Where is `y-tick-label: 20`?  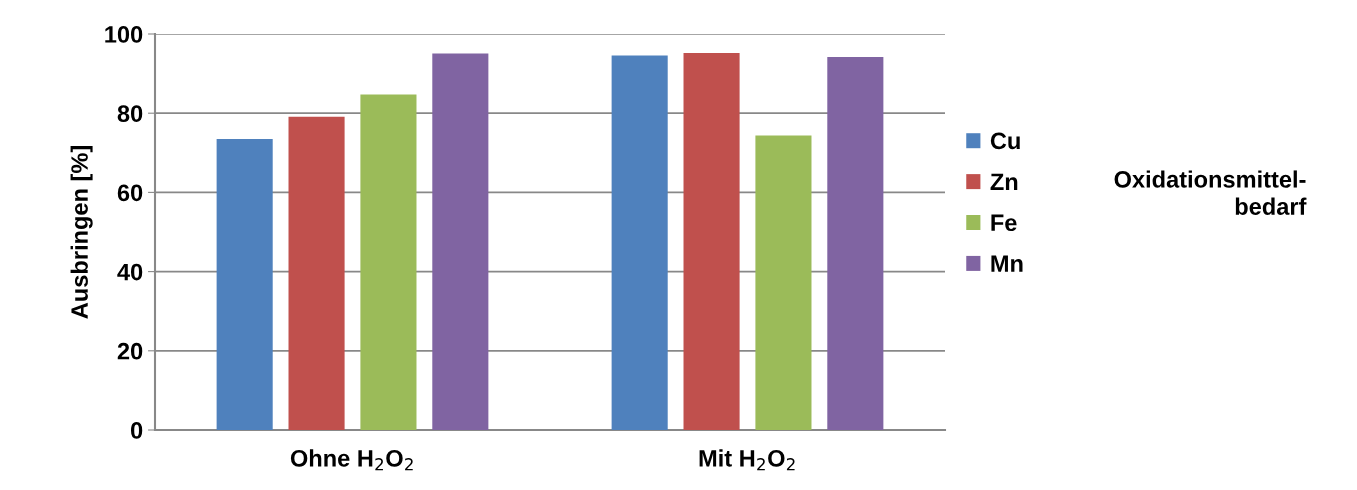 y-tick-label: 20 is located at coordinates (130, 351).